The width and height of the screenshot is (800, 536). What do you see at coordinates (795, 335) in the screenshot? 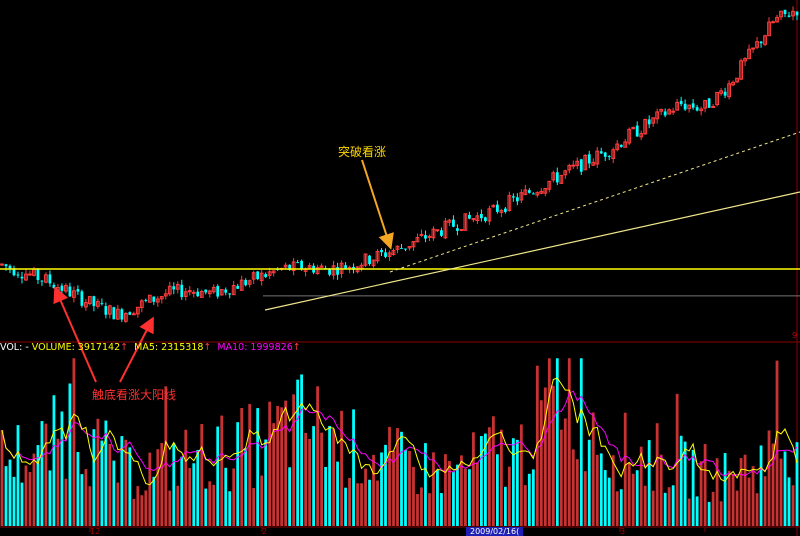
I see `right-edge-marker: 9` at bounding box center [795, 335].